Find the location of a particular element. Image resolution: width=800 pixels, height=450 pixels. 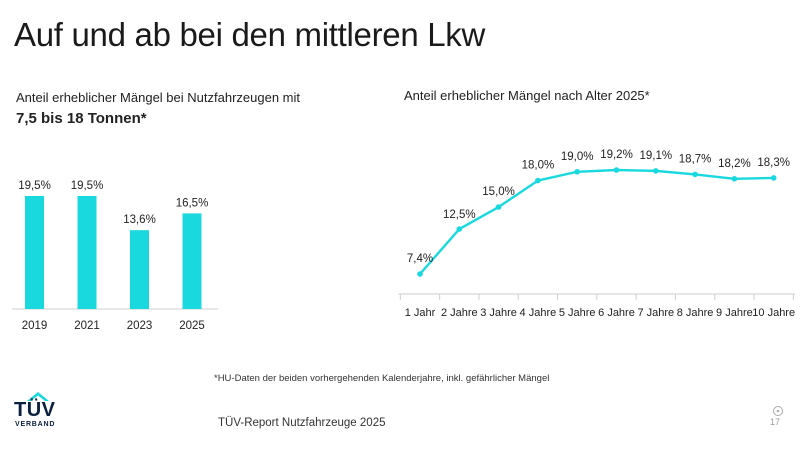

line-category-label: 9 Jahre is located at coordinates (734, 313).